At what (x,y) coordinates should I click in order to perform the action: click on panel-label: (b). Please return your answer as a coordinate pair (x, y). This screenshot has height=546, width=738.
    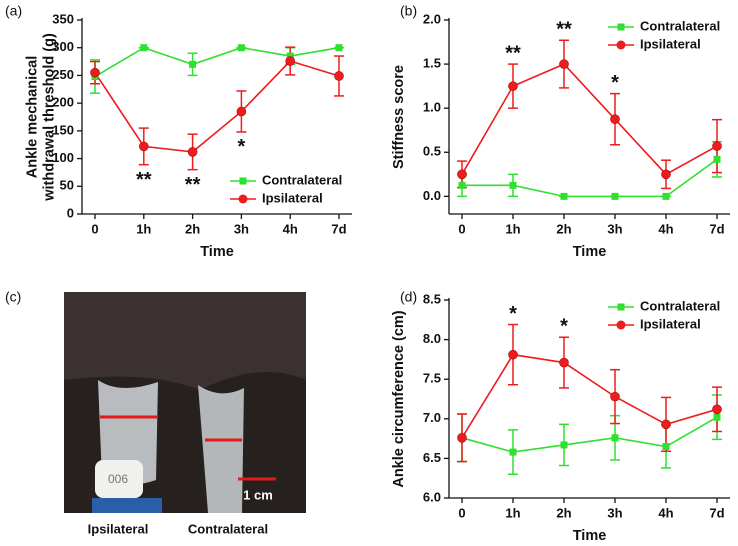
    Looking at the image, I should click on (408, 11).